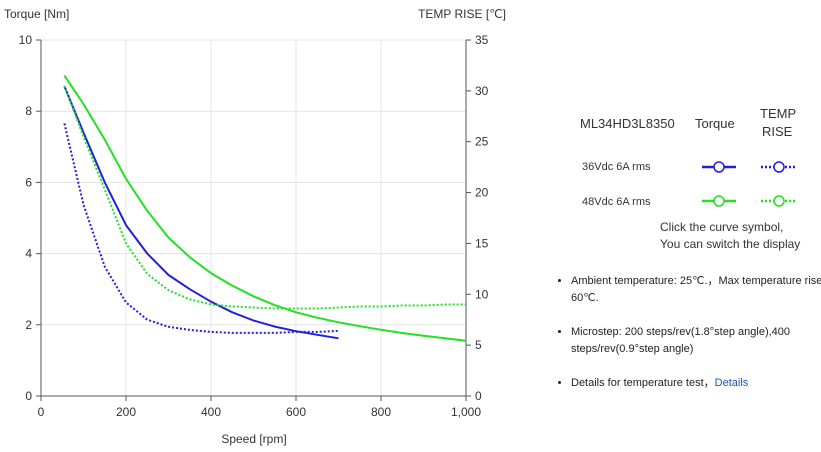 Image resolution: width=821 pixels, height=452 pixels. I want to click on y-tick-label: 4, so click(28, 254).